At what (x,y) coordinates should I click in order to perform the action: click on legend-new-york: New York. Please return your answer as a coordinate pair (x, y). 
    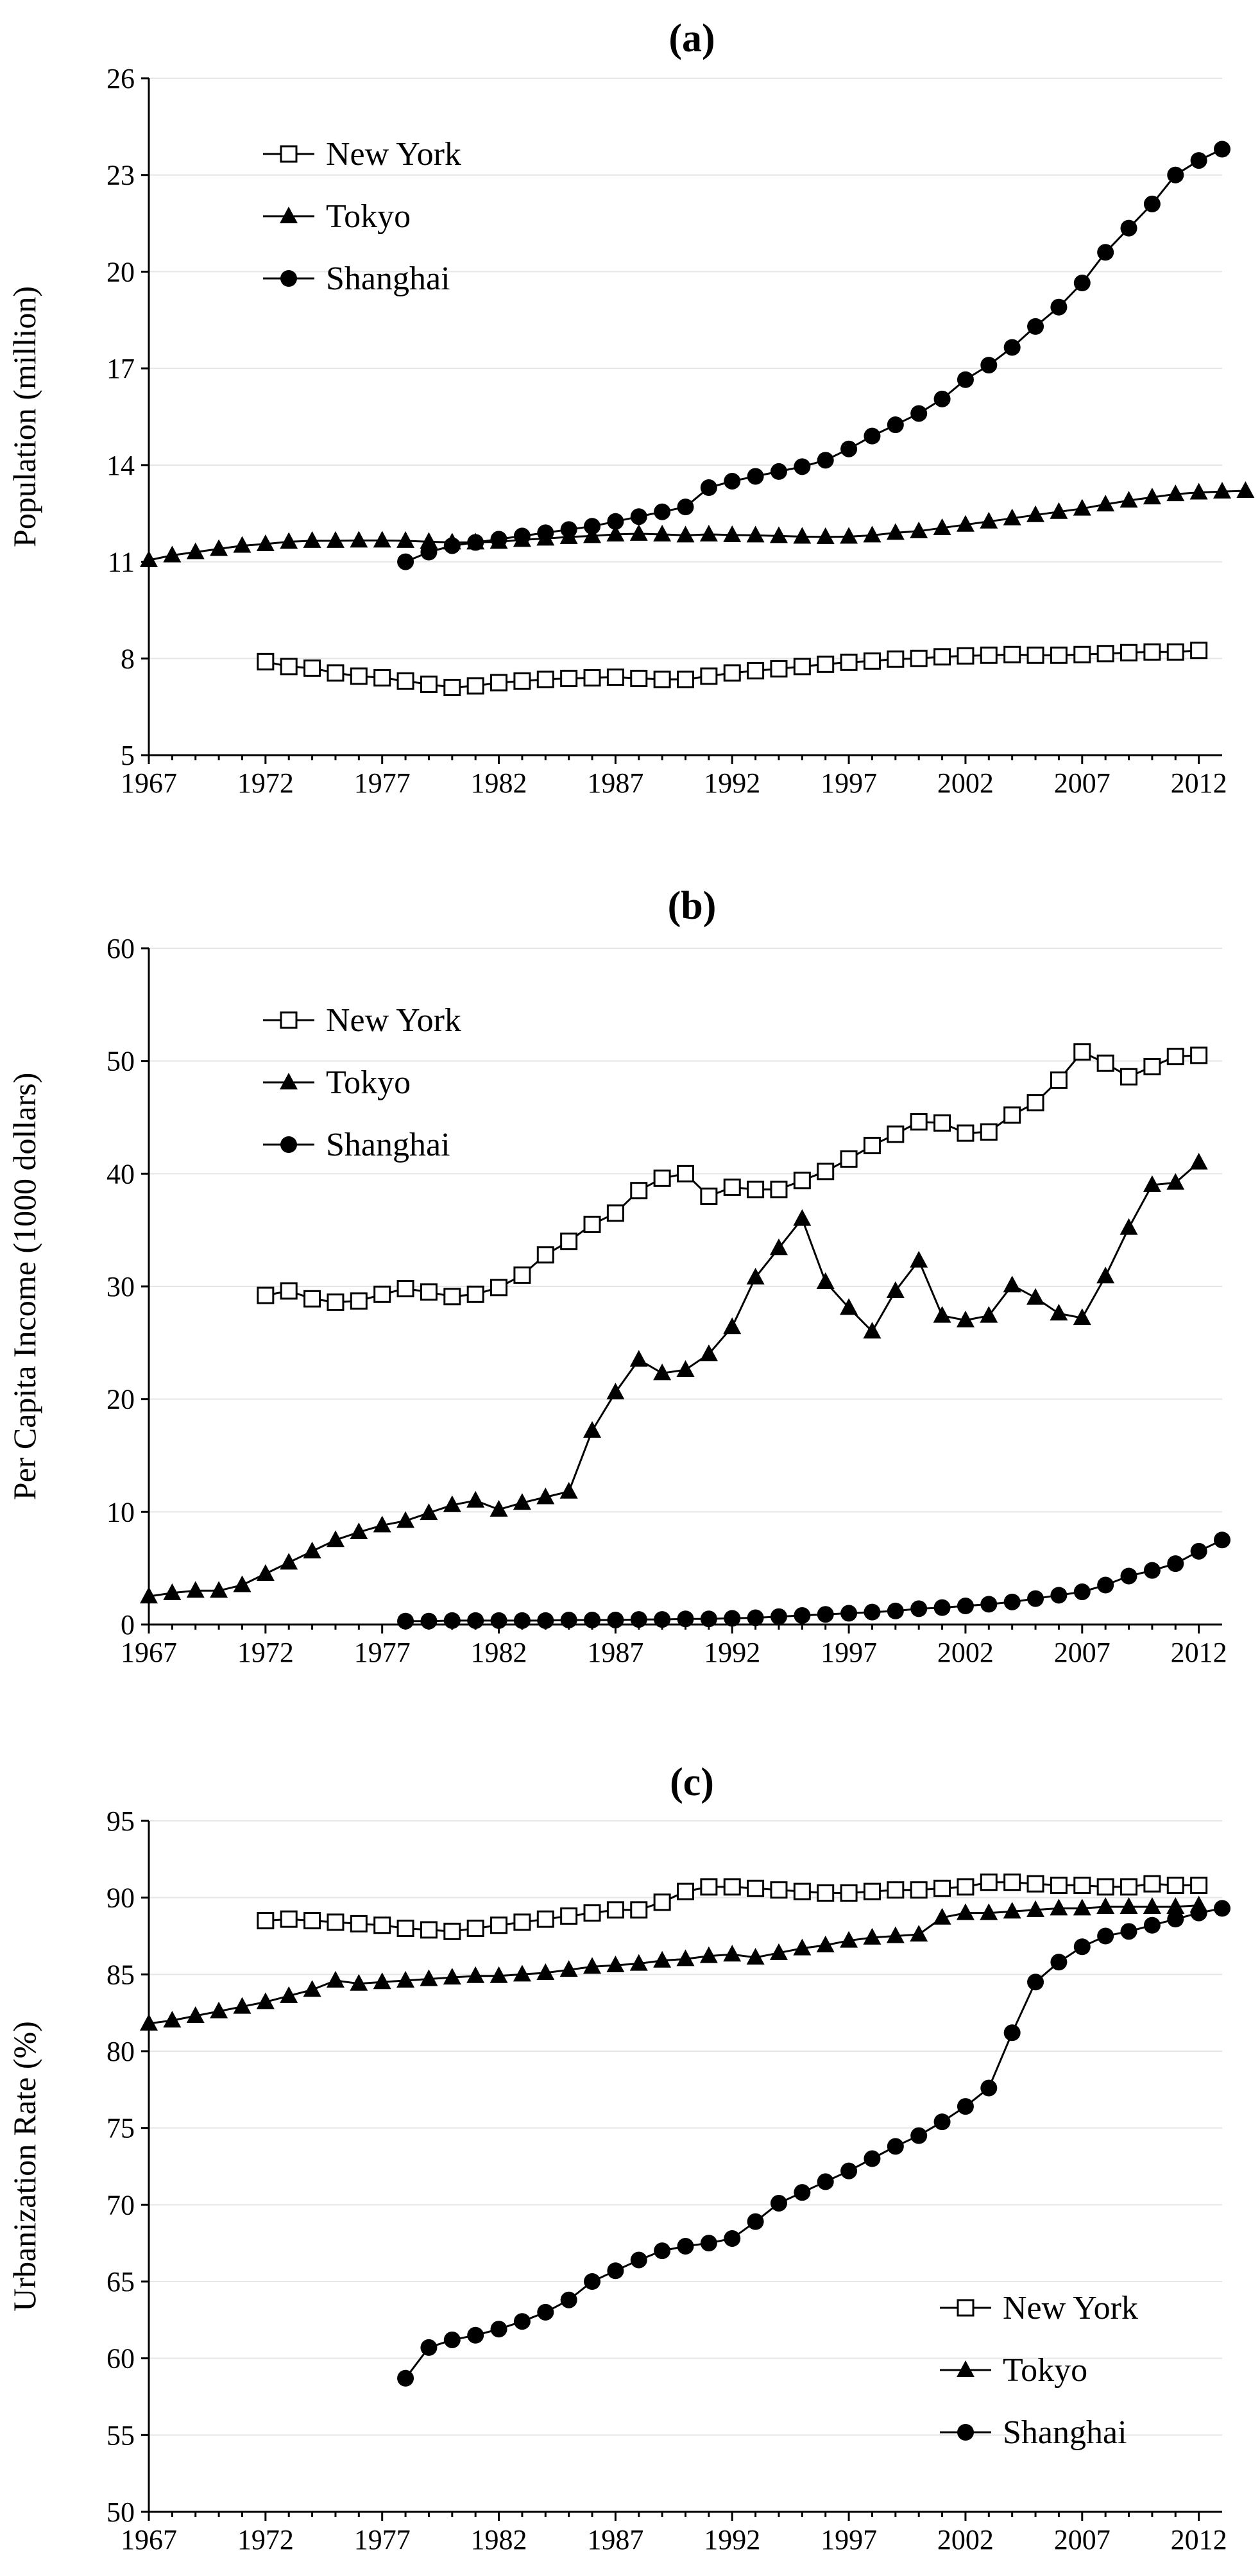
    Looking at the image, I should click on (362, 154).